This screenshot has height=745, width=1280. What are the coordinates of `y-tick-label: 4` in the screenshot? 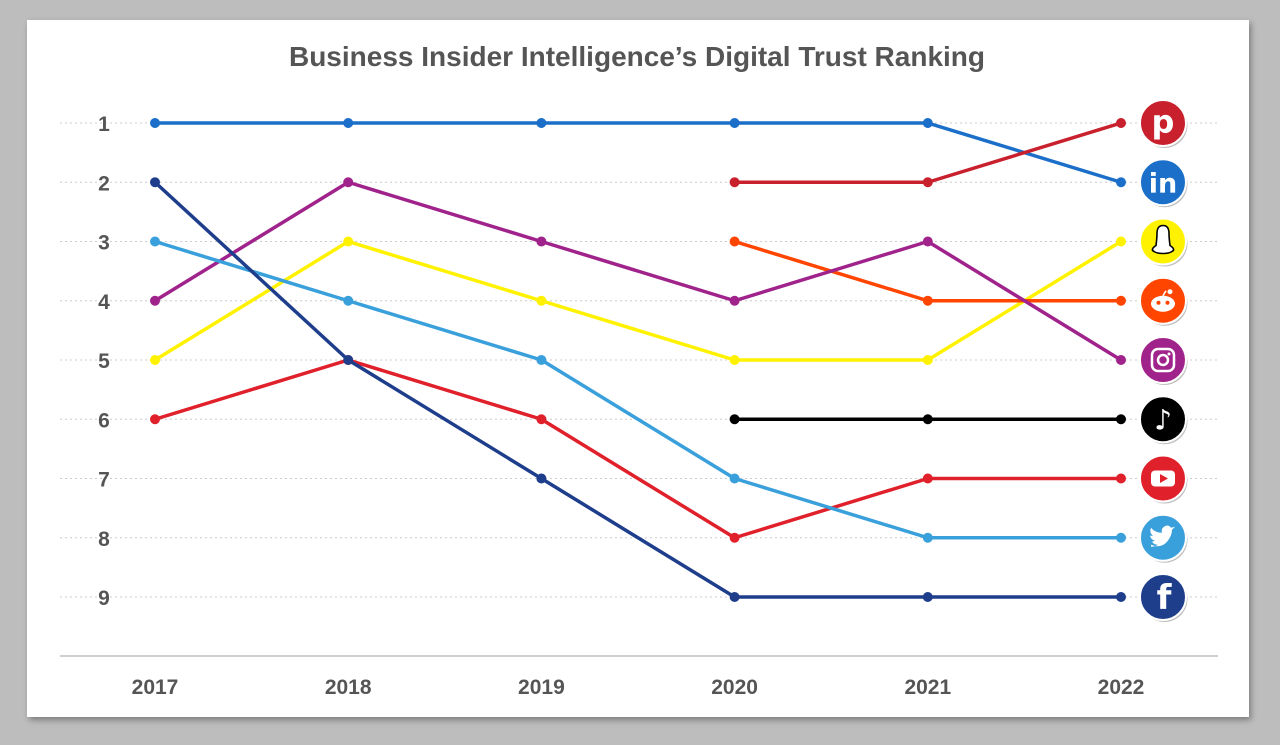 It's located at (104, 302).